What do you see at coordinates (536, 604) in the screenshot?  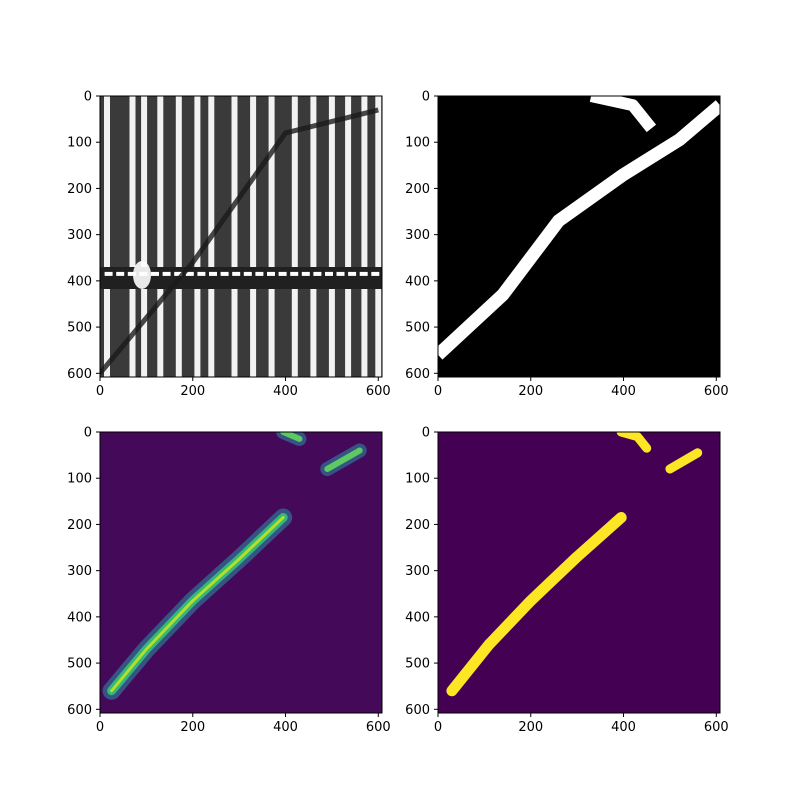 I see `pred-crack` at bounding box center [536, 604].